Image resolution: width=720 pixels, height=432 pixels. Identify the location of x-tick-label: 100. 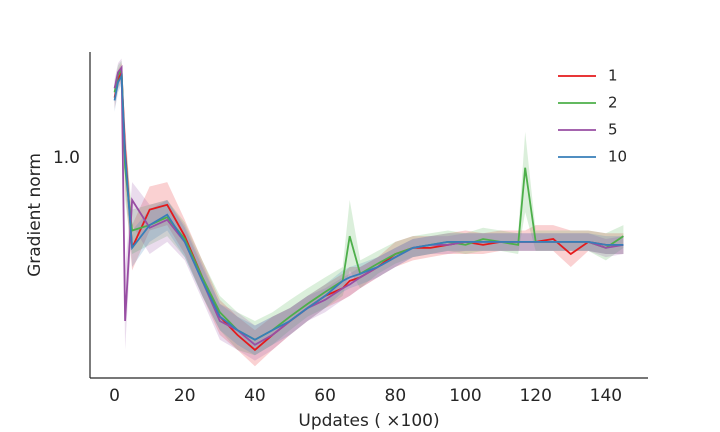
(465, 396).